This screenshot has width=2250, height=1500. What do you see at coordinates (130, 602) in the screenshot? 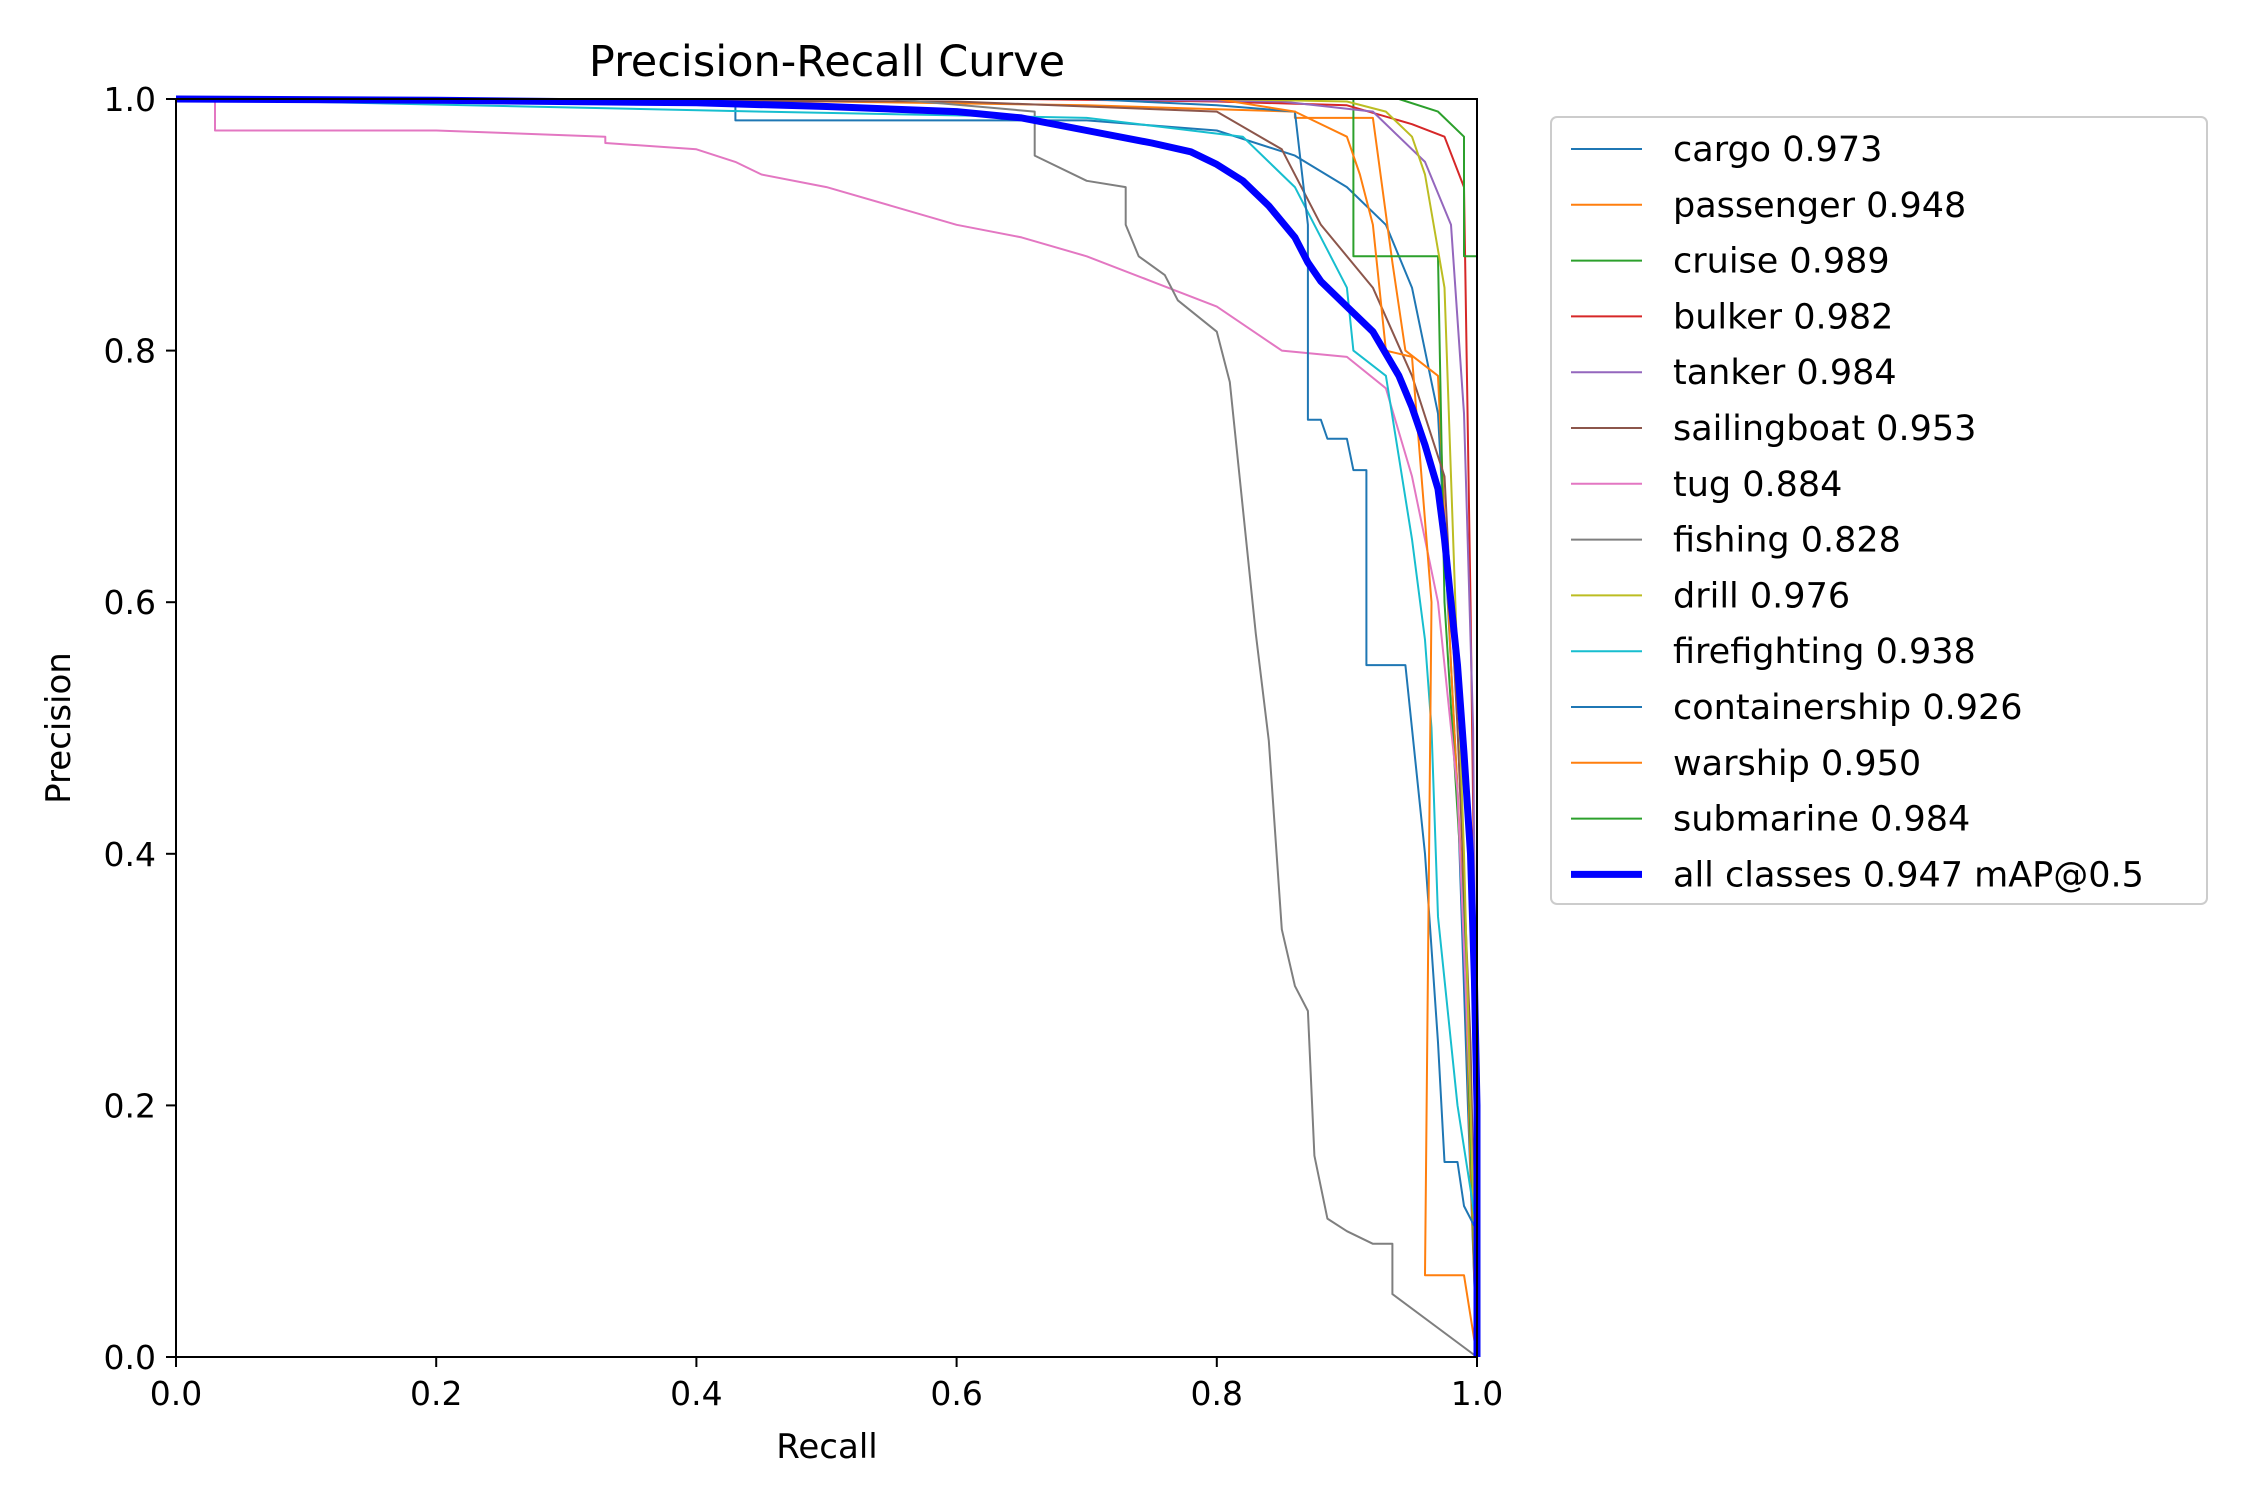
I see `y-tick-label: 0.6` at bounding box center [130, 602].